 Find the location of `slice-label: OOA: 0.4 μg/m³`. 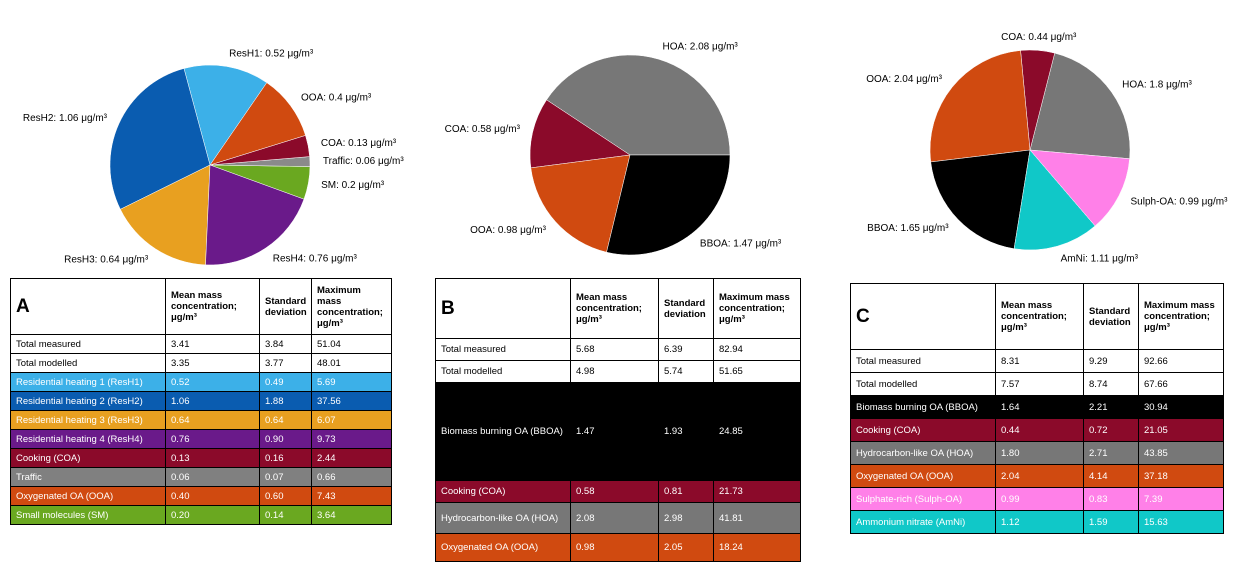

slice-label: OOA: 0.4 μg/m³ is located at coordinates (336, 98).